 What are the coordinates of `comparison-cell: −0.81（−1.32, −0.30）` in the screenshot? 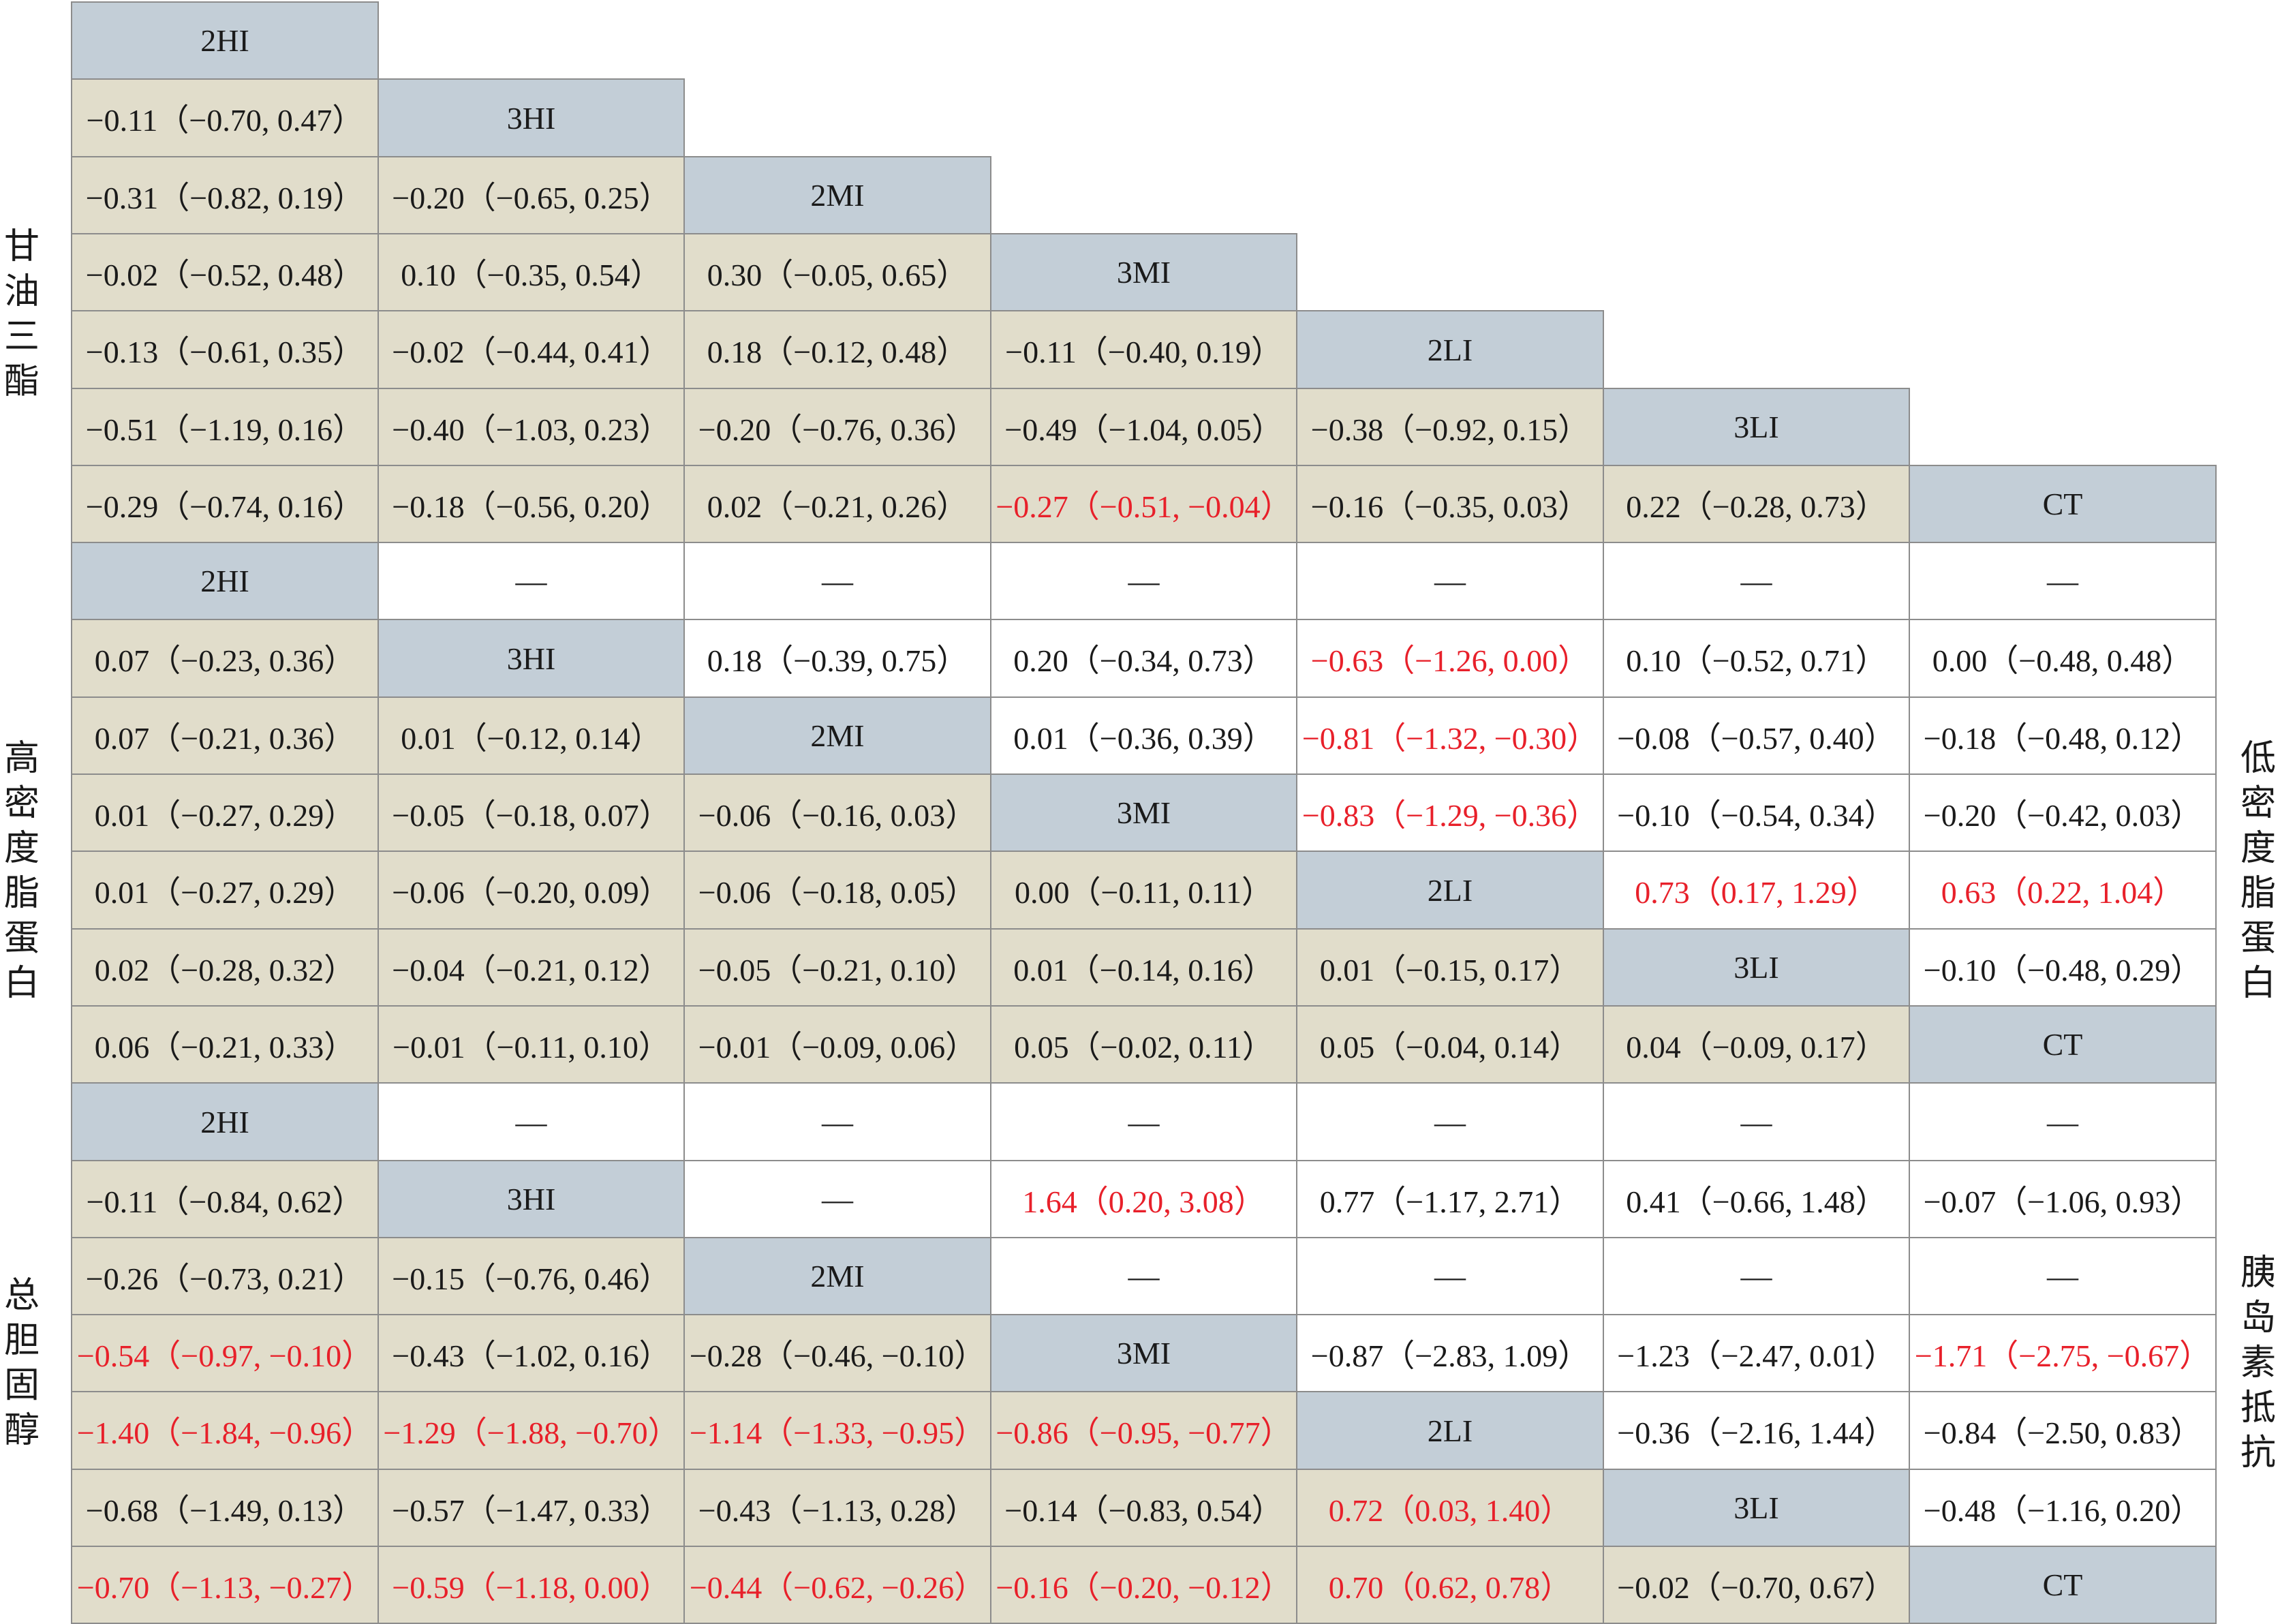 It's located at (1450, 735).